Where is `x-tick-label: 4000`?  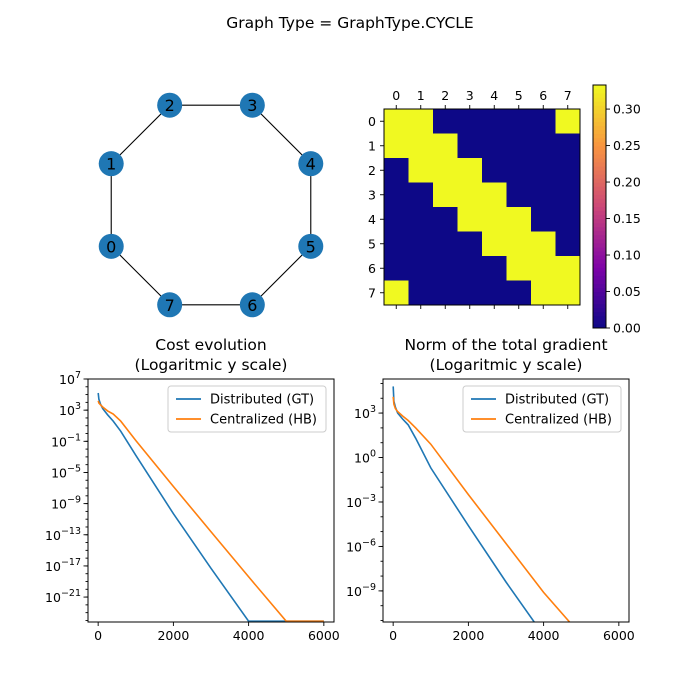 x-tick-label: 4000 is located at coordinates (544, 635).